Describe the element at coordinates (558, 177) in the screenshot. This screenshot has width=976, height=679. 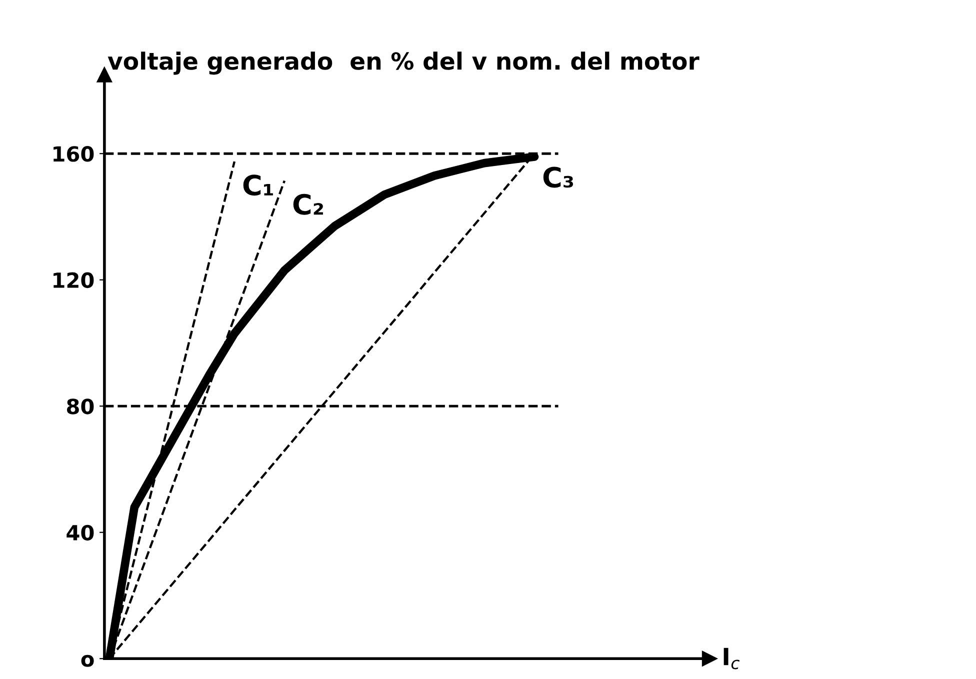
I see `series-label: C₃` at that location.